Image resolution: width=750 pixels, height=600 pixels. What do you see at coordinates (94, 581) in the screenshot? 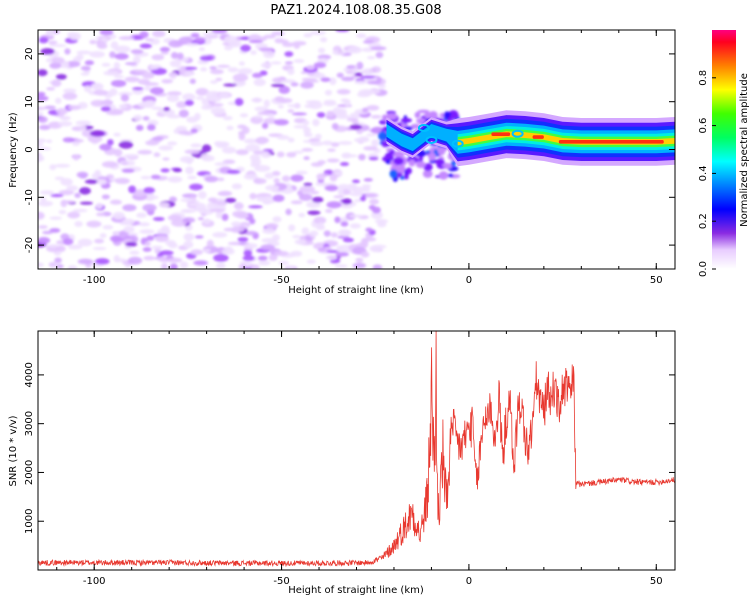
I see `snr-xtick-label: -100` at bounding box center [94, 581].